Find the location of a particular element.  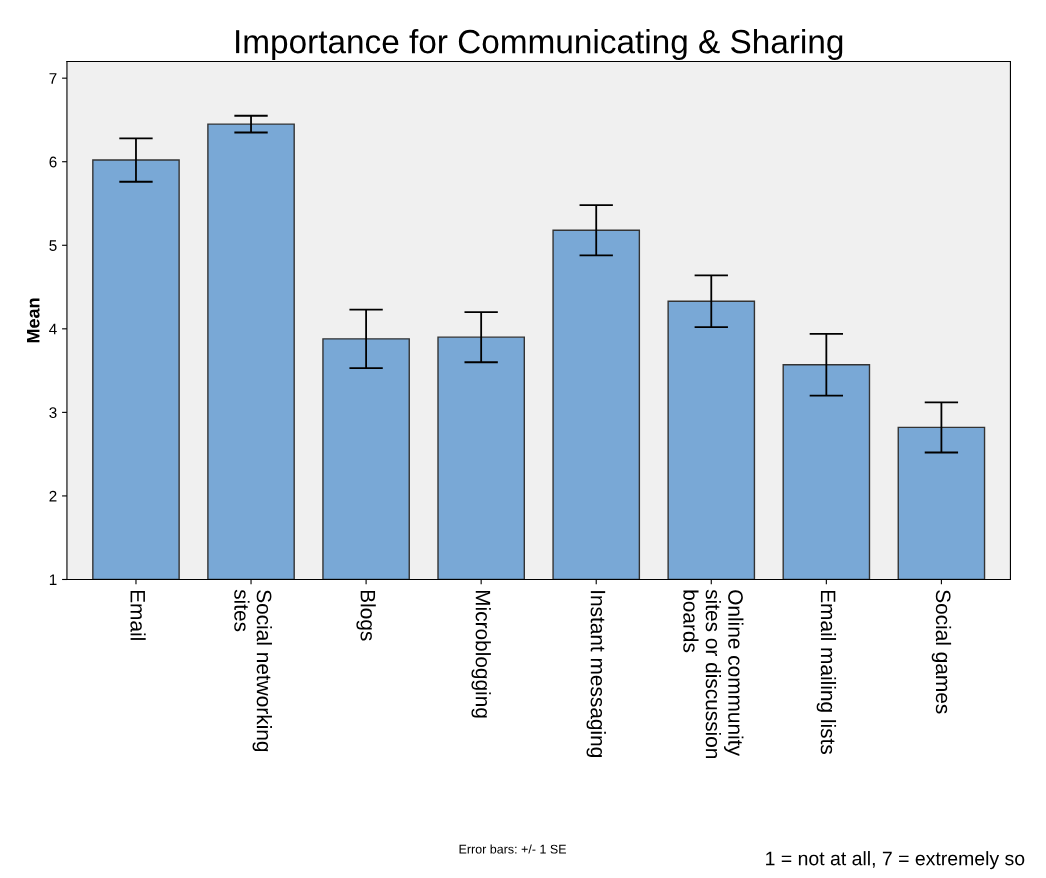

y-tick-label: 3 is located at coordinates (53, 413).